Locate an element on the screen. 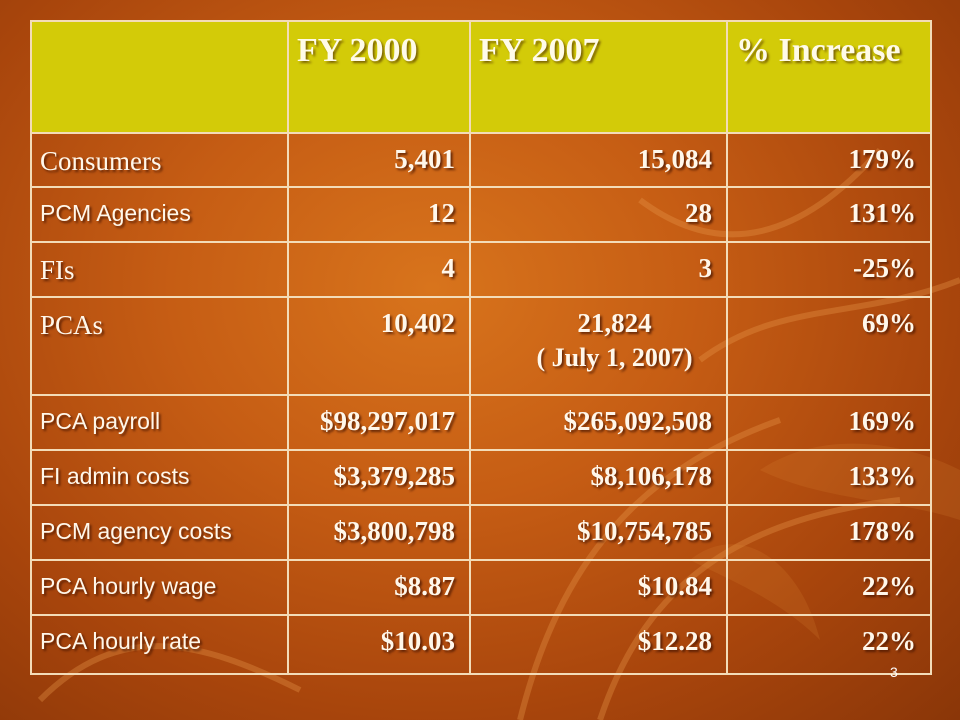 The image size is (960, 720). cell-fy2000: 12 is located at coordinates (379, 214).